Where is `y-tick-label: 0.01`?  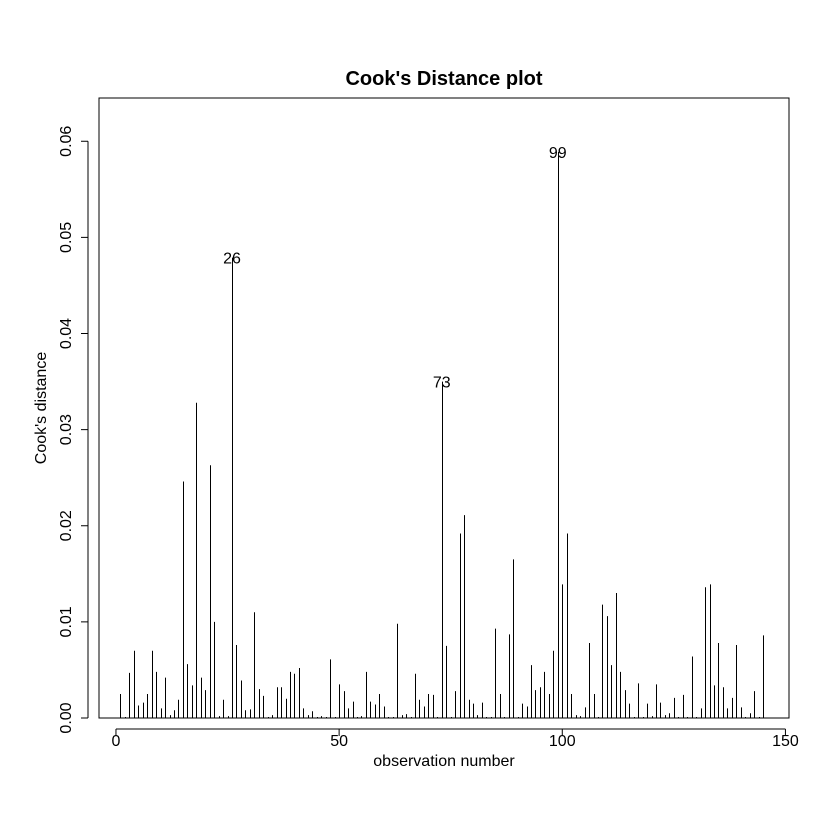 y-tick-label: 0.01 is located at coordinates (66, 621).